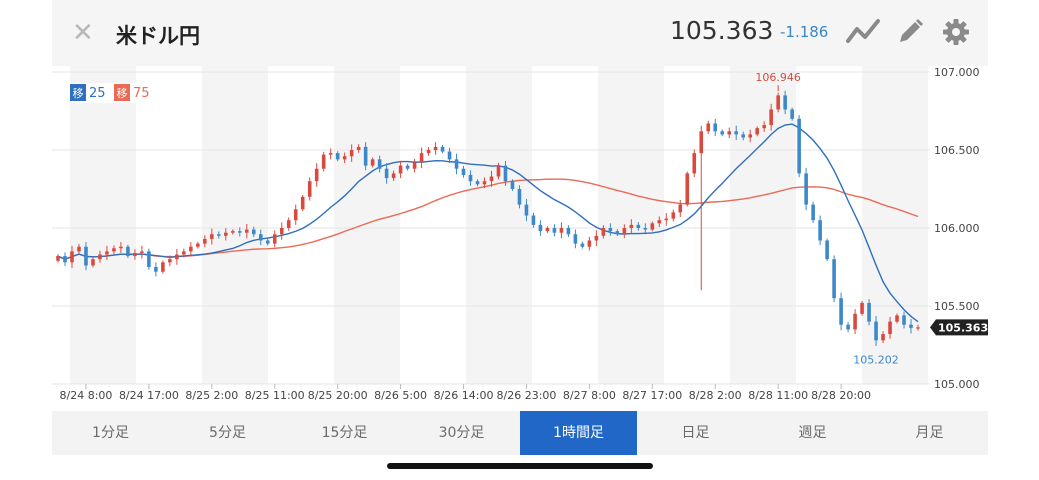 Image resolution: width=1039 pixels, height=480 pixels. I want to click on x-tick-label: 8/25 20:00, so click(338, 395).